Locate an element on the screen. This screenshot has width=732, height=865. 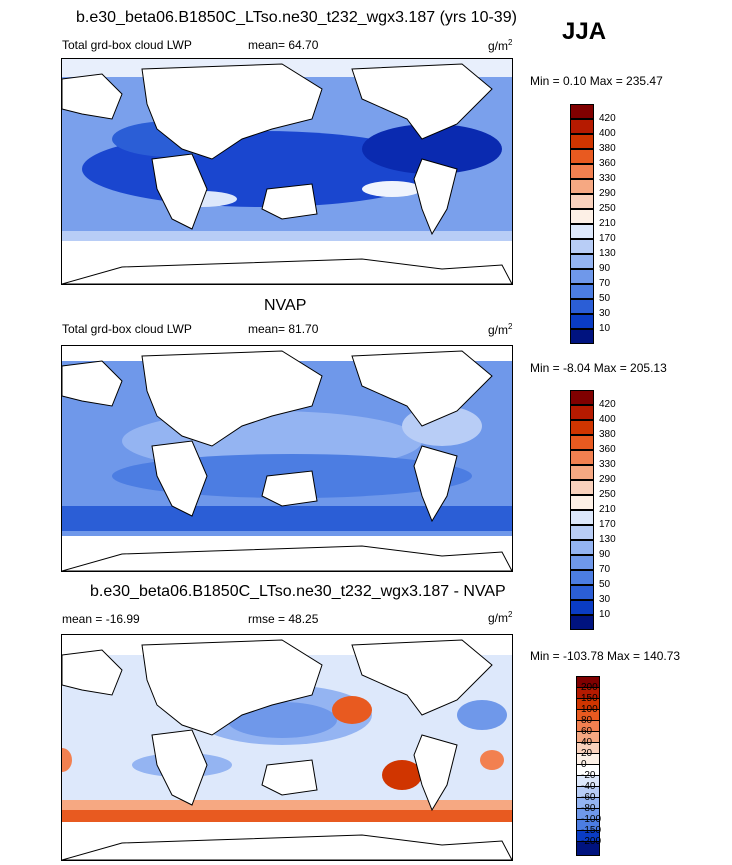
p2-level-1: 400 is located at coordinates (607, 419).